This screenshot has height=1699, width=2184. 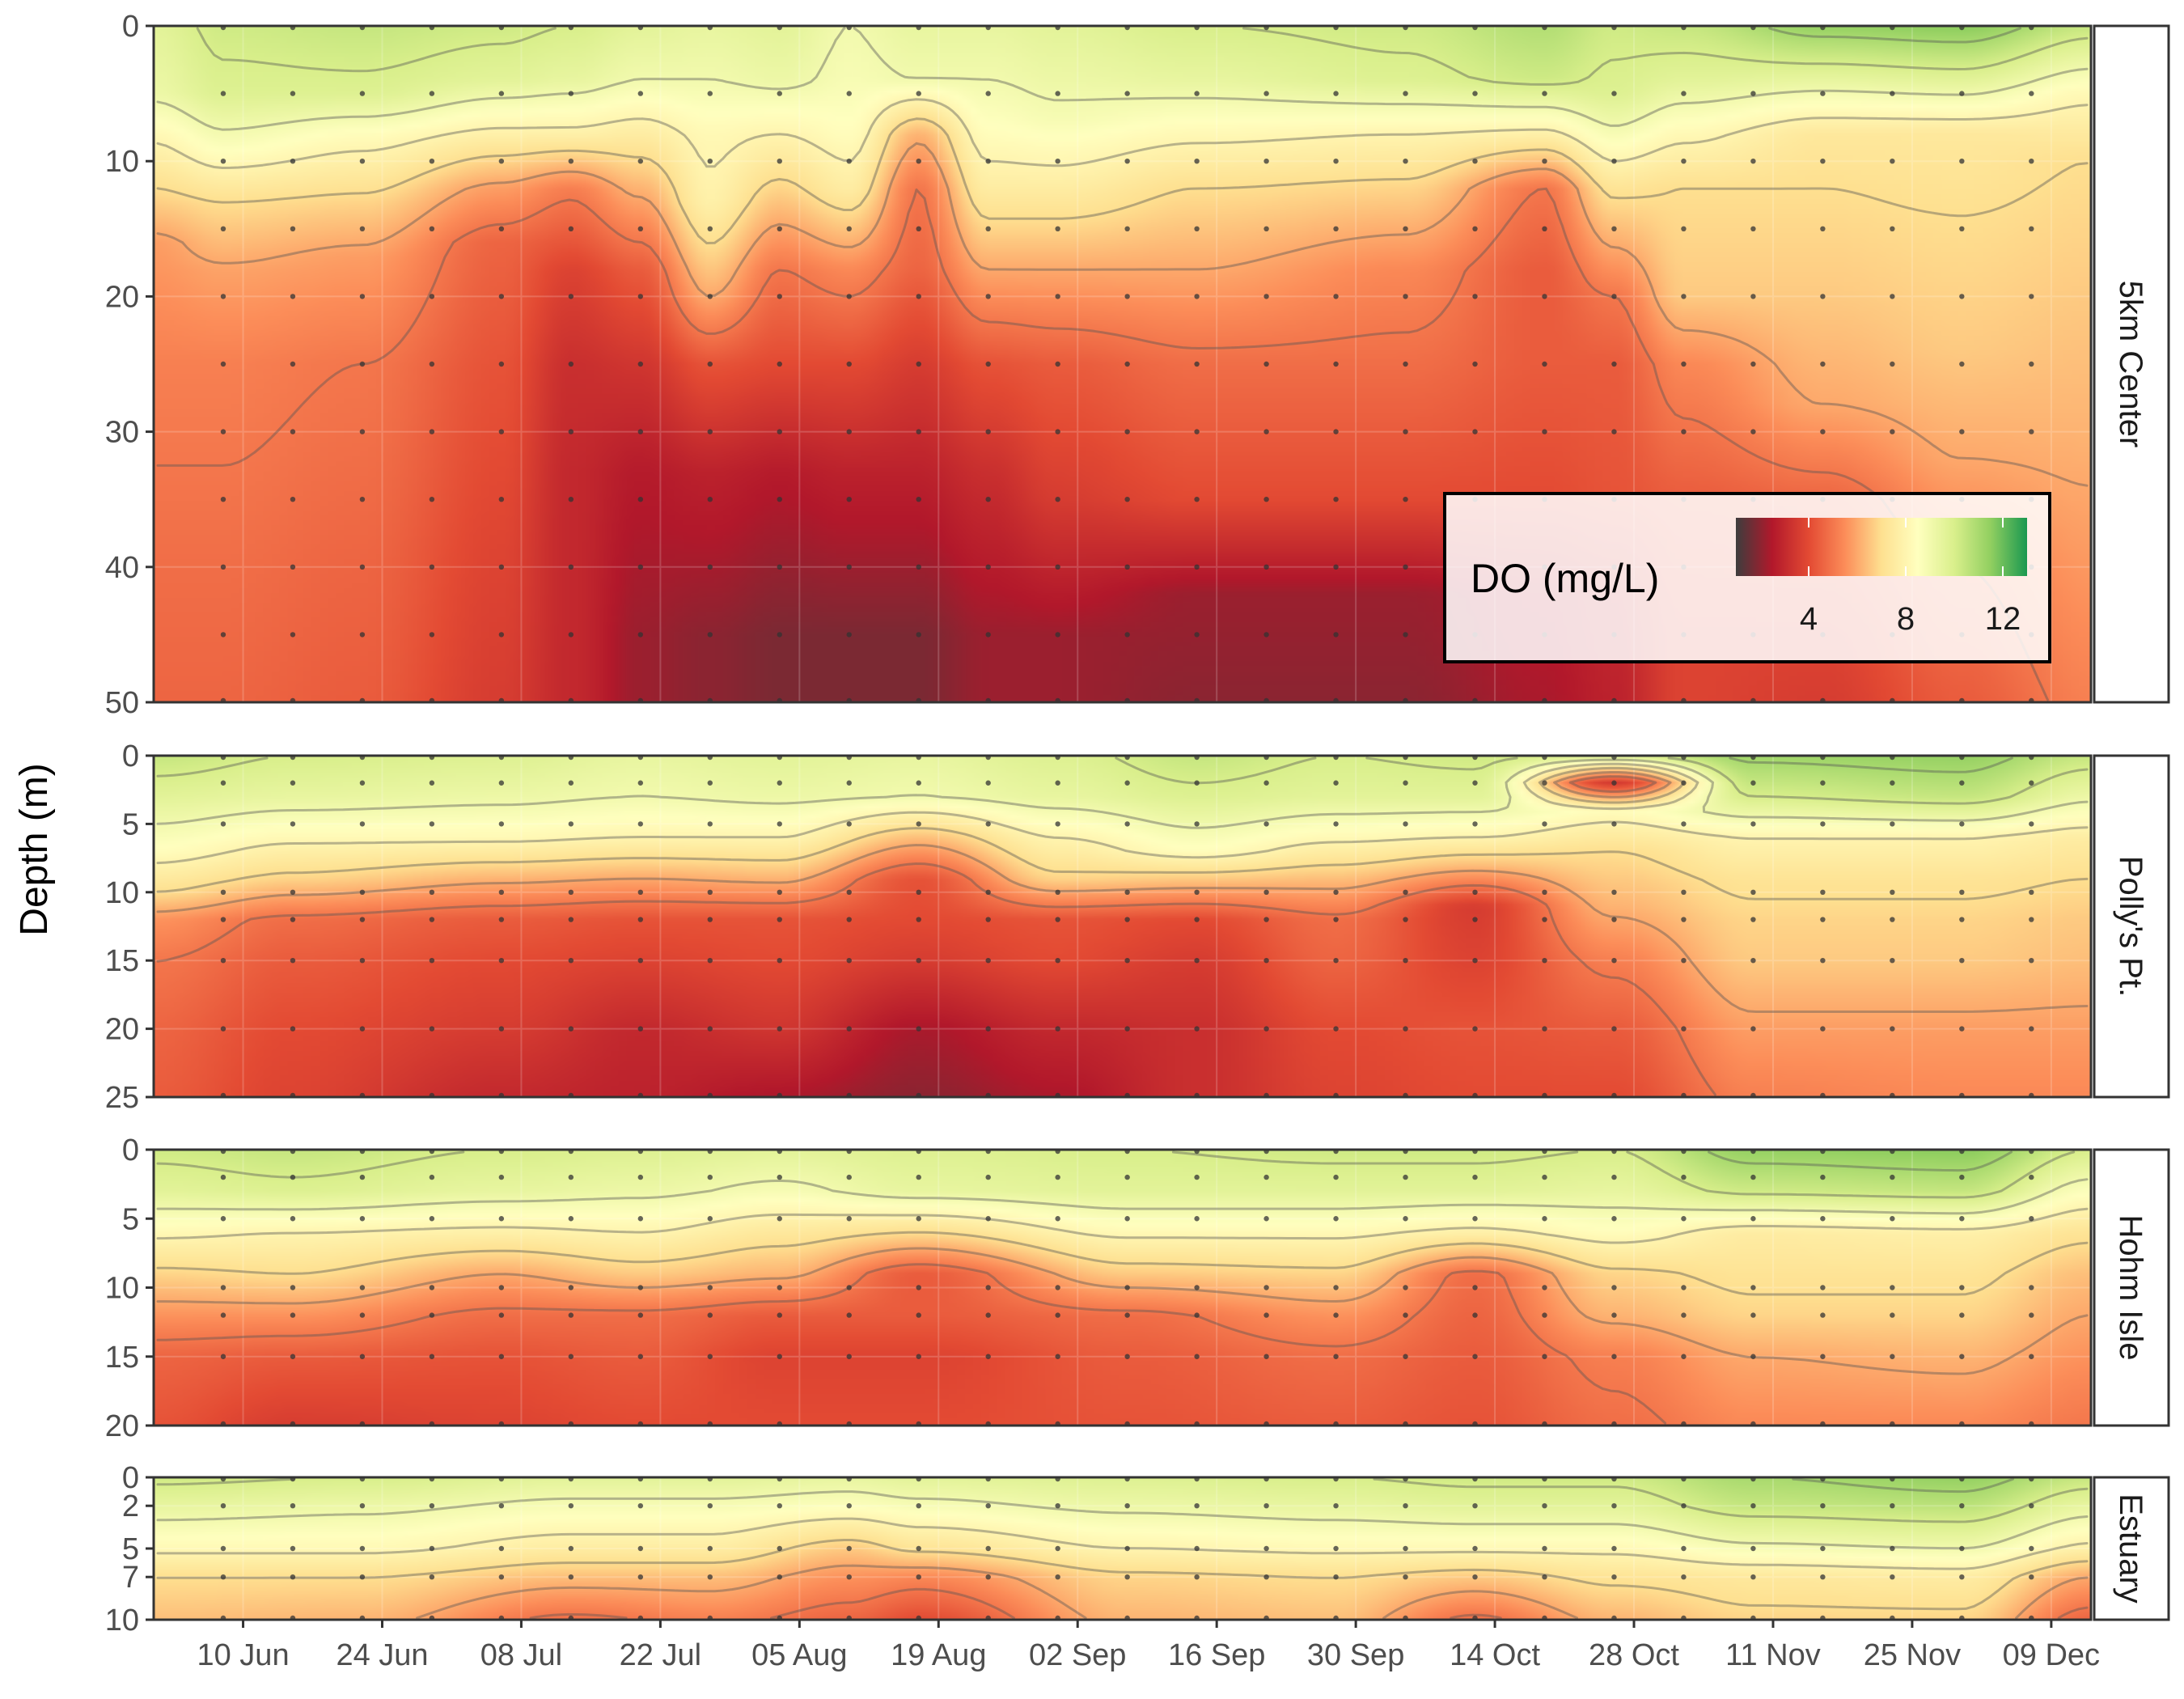 What do you see at coordinates (2131, 1287) in the screenshot?
I see `facet-strip` at bounding box center [2131, 1287].